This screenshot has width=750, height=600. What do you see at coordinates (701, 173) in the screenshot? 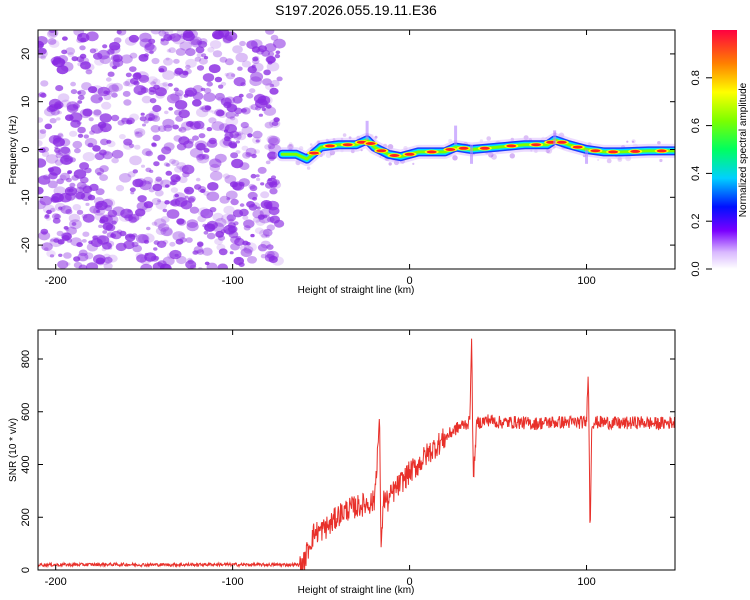
I see `colorbar-ticks: 0.0 0.2 0.4 0.6 0.8` at bounding box center [701, 173].